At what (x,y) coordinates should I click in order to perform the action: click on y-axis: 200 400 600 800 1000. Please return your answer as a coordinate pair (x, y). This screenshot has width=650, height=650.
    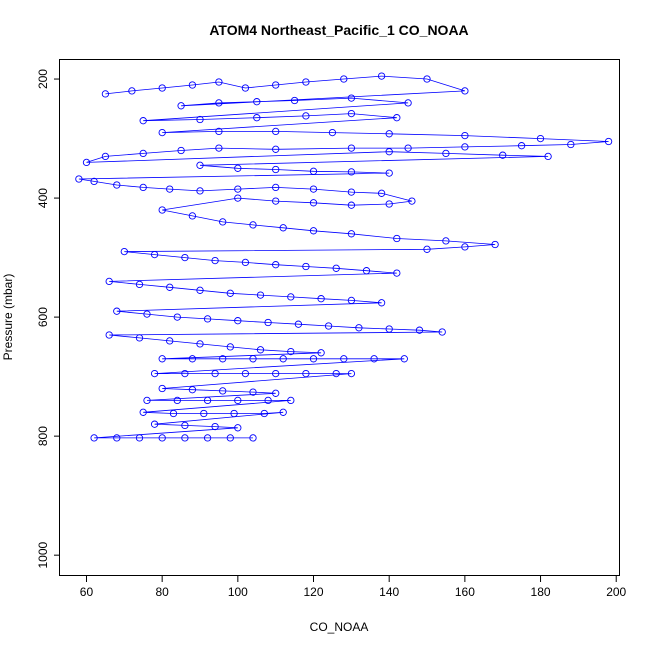
    Looking at the image, I should click on (48, 319).